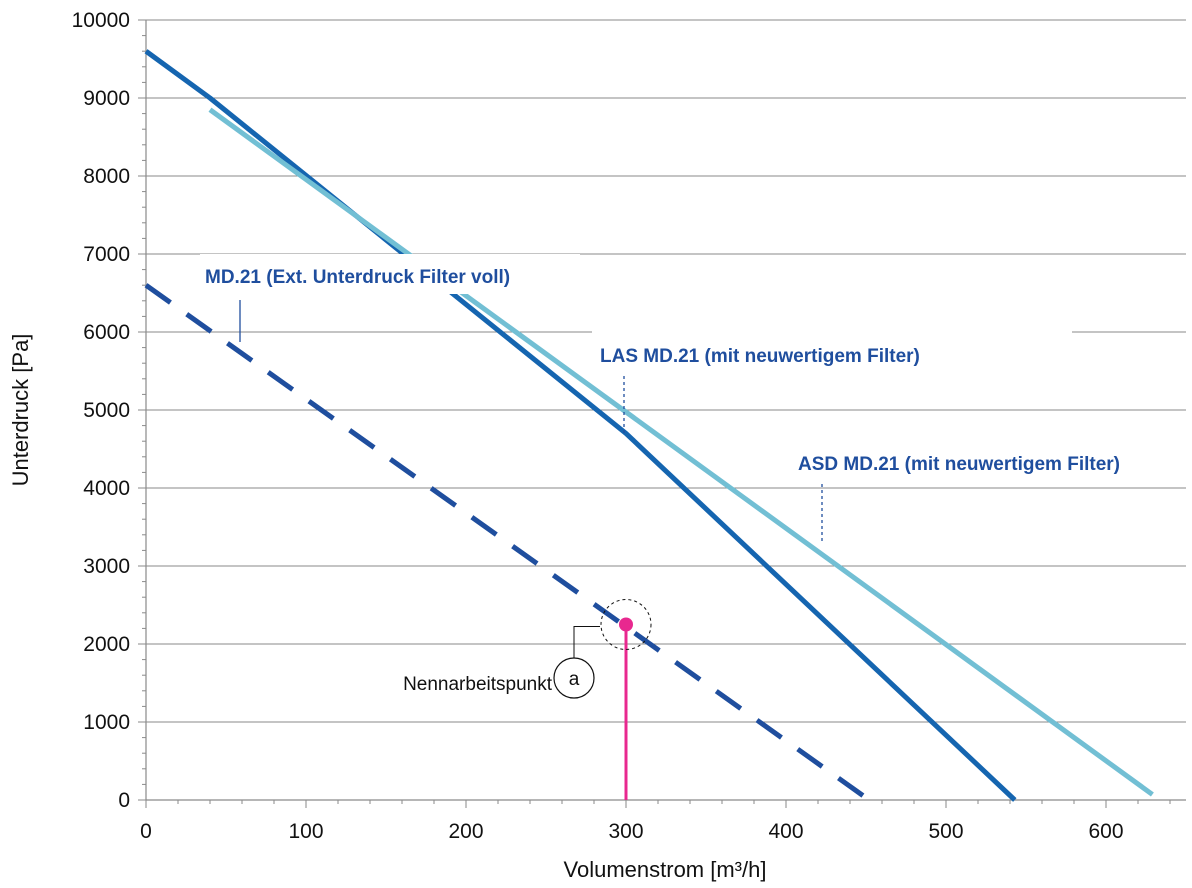 The image size is (1192, 888). Describe the element at coordinates (655, 821) in the screenshot. I see `x-axis-ticks: 0 100 200 300 400 500 600` at that location.